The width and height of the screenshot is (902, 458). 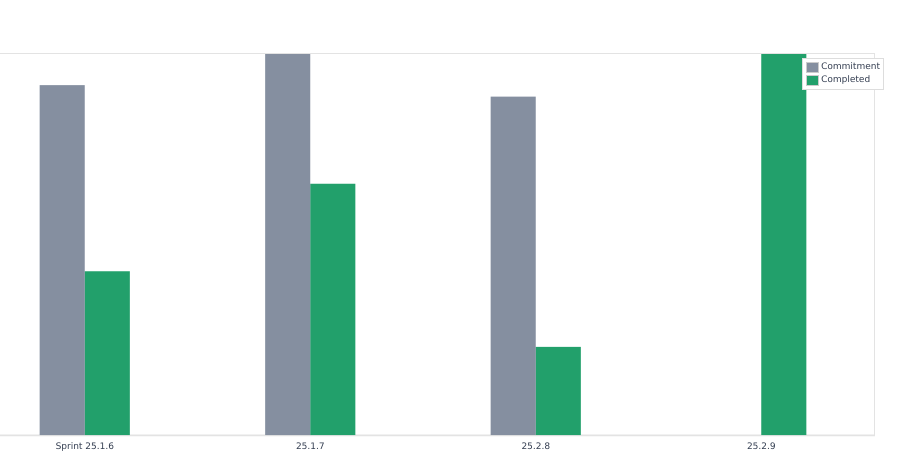 What do you see at coordinates (850, 67) in the screenshot?
I see `legend-label: Commitment` at bounding box center [850, 67].